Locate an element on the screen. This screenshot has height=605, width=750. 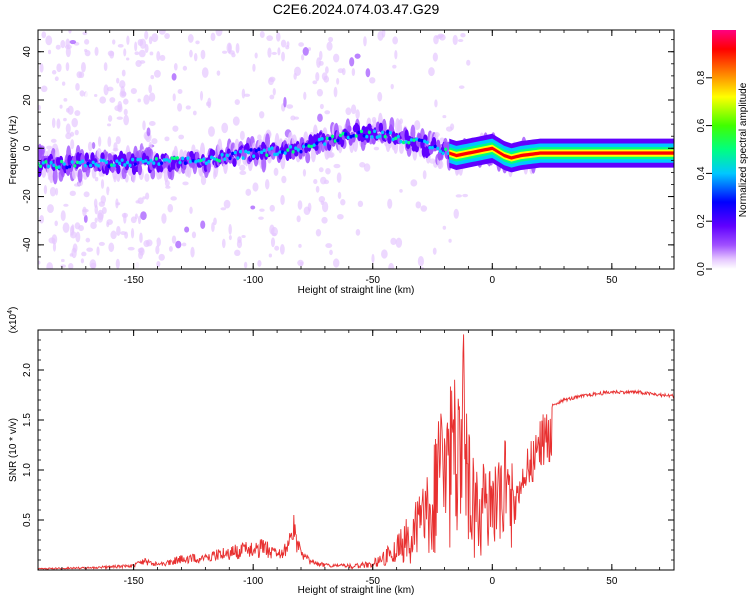
y-tick-label: 0 is located at coordinates (27, 148).